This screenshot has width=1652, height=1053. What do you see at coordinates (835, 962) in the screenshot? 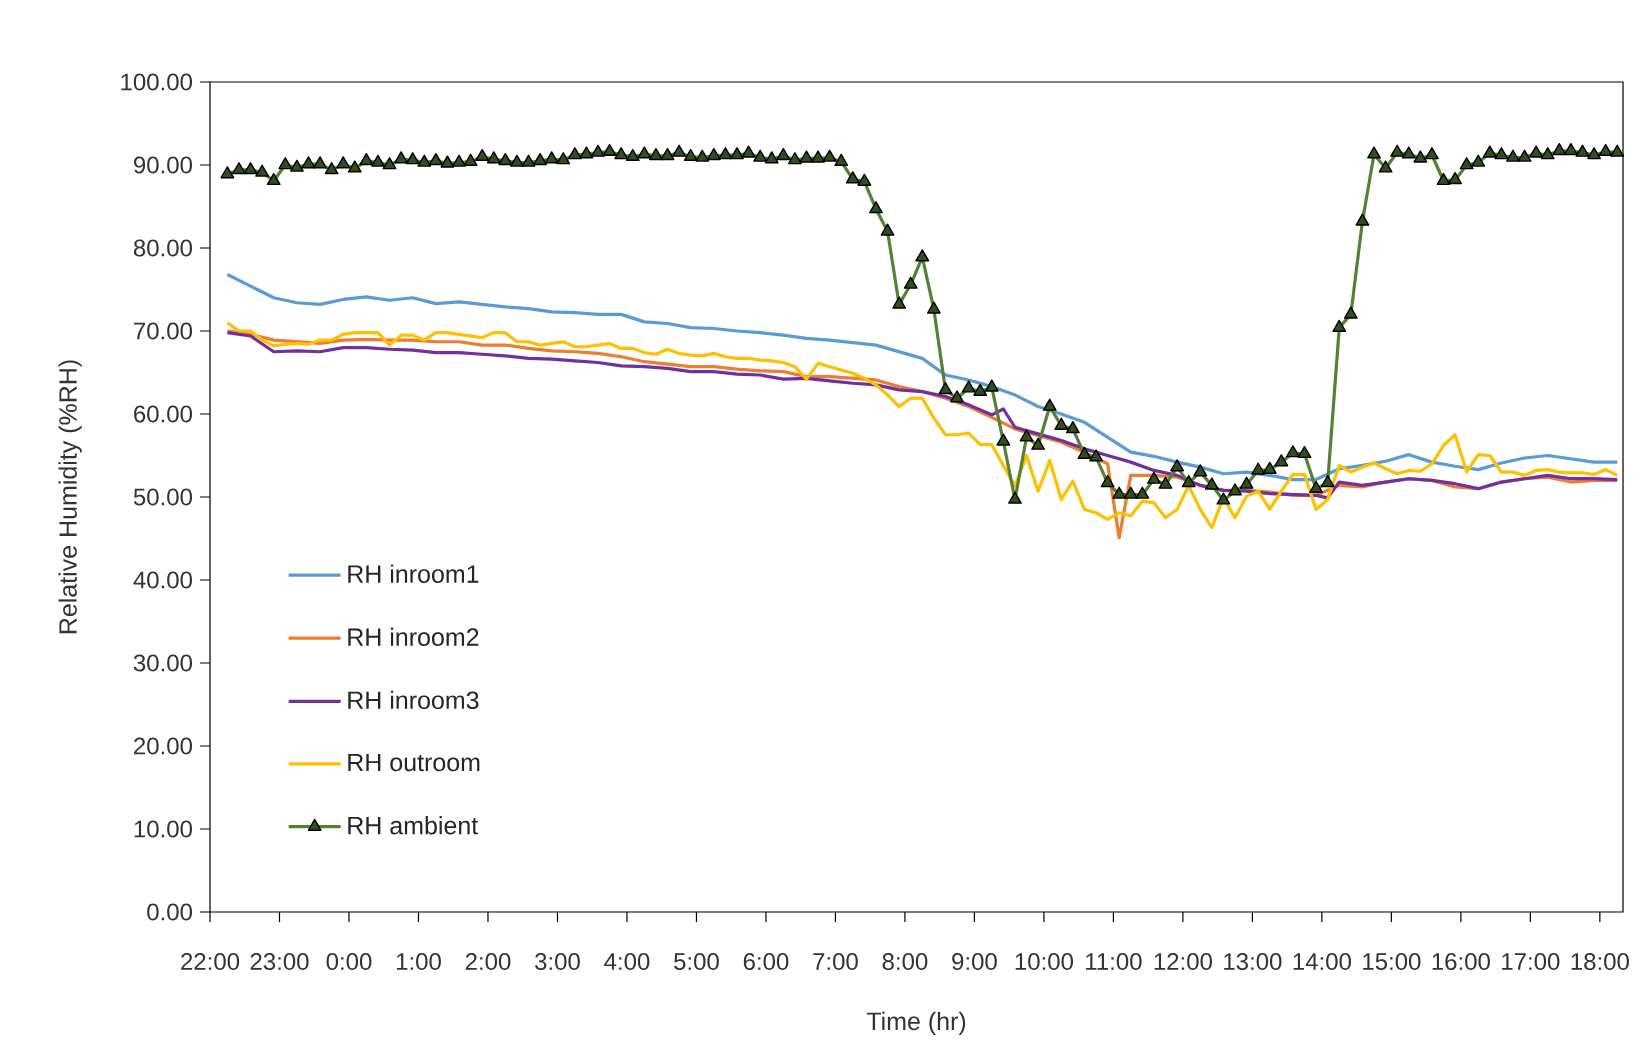
I see `x-tick-label: 7:00` at bounding box center [835, 962].